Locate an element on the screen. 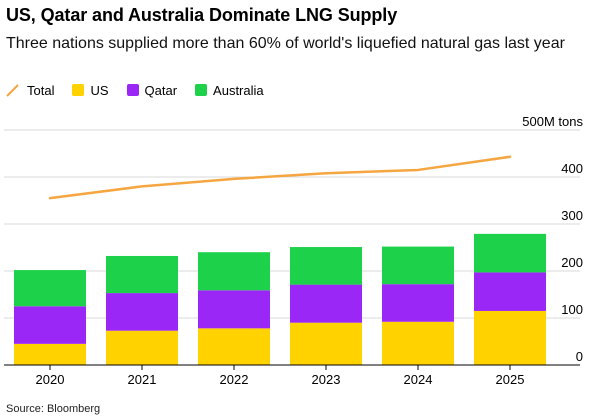 Image resolution: width=595 pixels, height=420 pixels. y-unit-label: 500M tons is located at coordinates (552, 121).